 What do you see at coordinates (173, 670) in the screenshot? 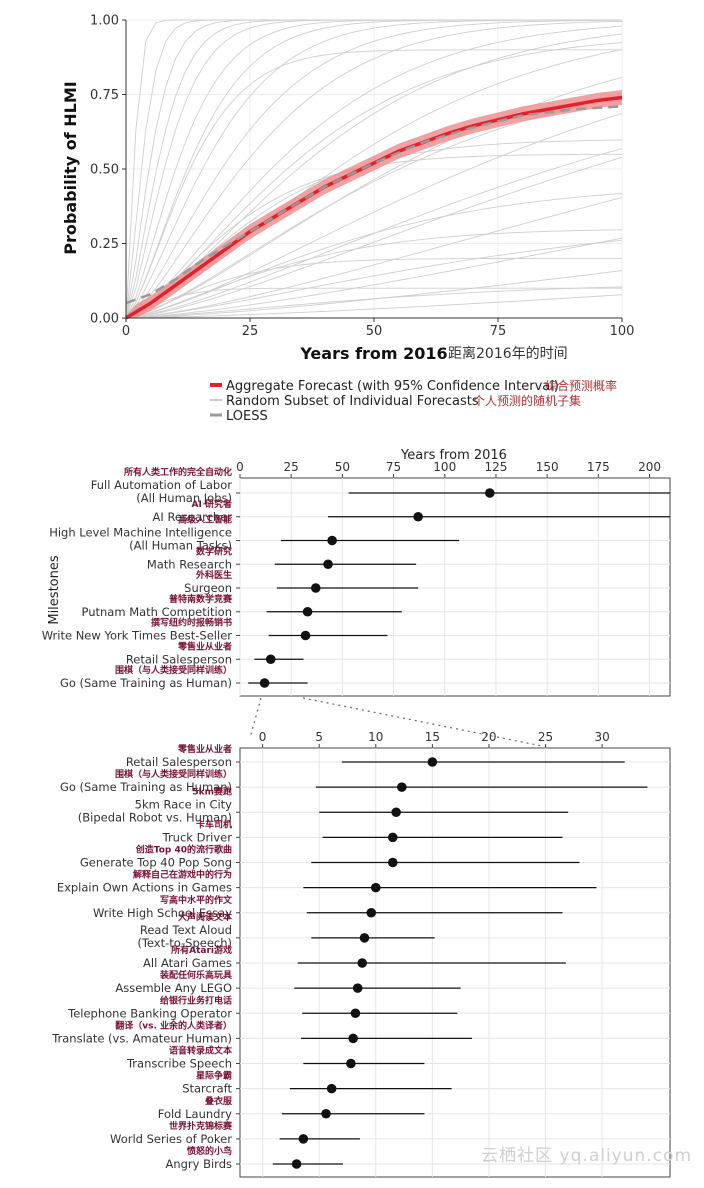
I see `chart2-label-cn: 围棋（与人类接受同样训练）` at bounding box center [173, 670].